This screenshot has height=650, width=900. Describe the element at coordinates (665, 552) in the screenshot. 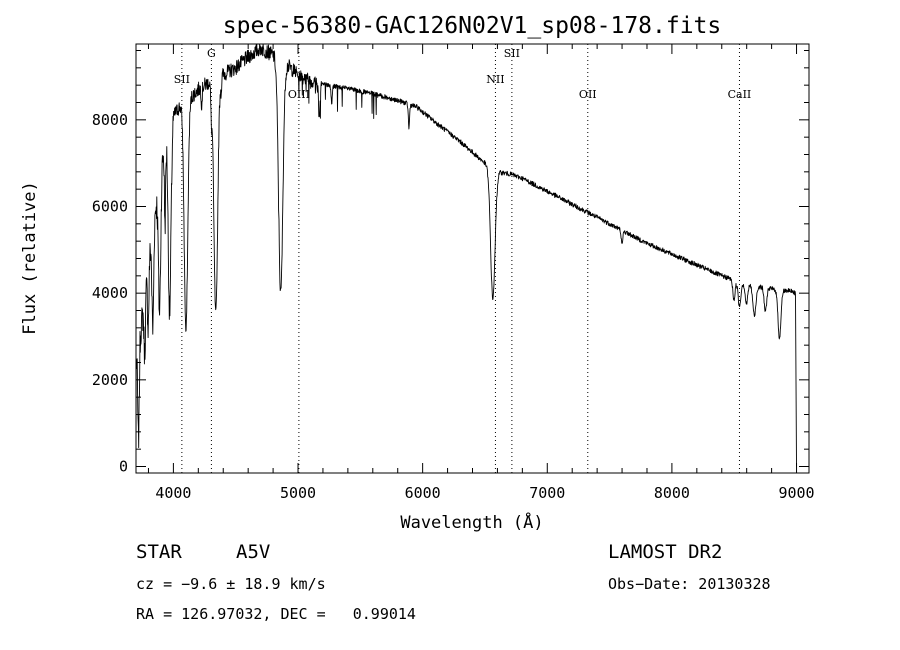

I see `survey-name: LAMOST DR2` at that location.